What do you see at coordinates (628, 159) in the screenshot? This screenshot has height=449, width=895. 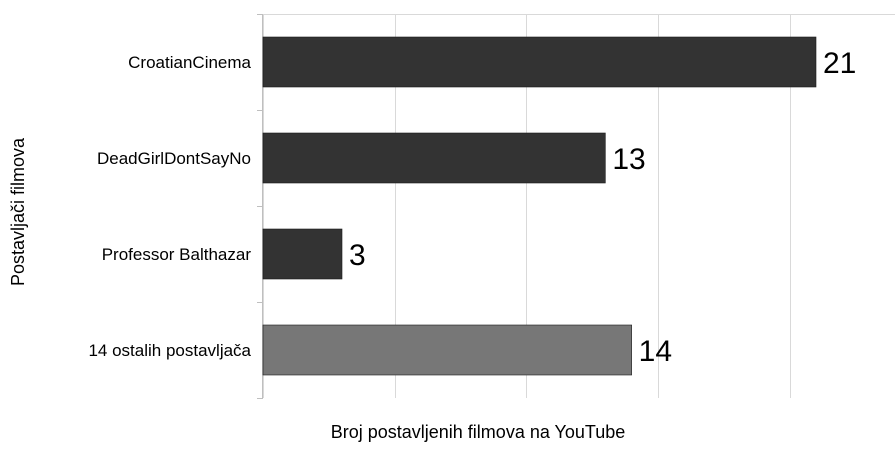 I see `data-label-1: 13` at bounding box center [628, 159].